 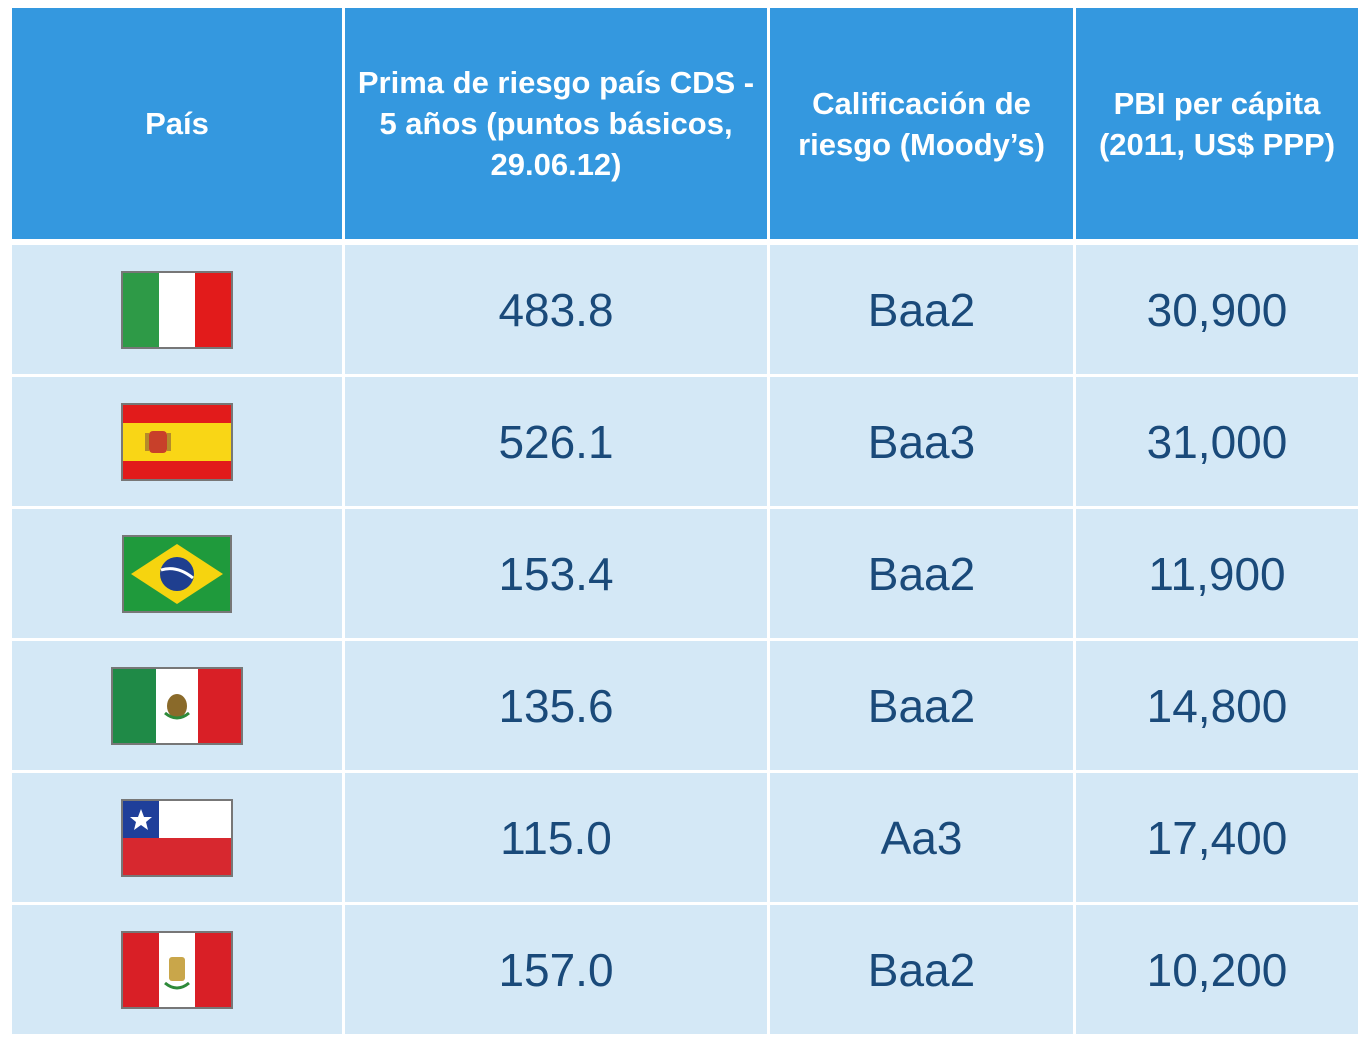 What do you see at coordinates (1217, 969) in the screenshot?
I see `cell: 10,200` at bounding box center [1217, 969].